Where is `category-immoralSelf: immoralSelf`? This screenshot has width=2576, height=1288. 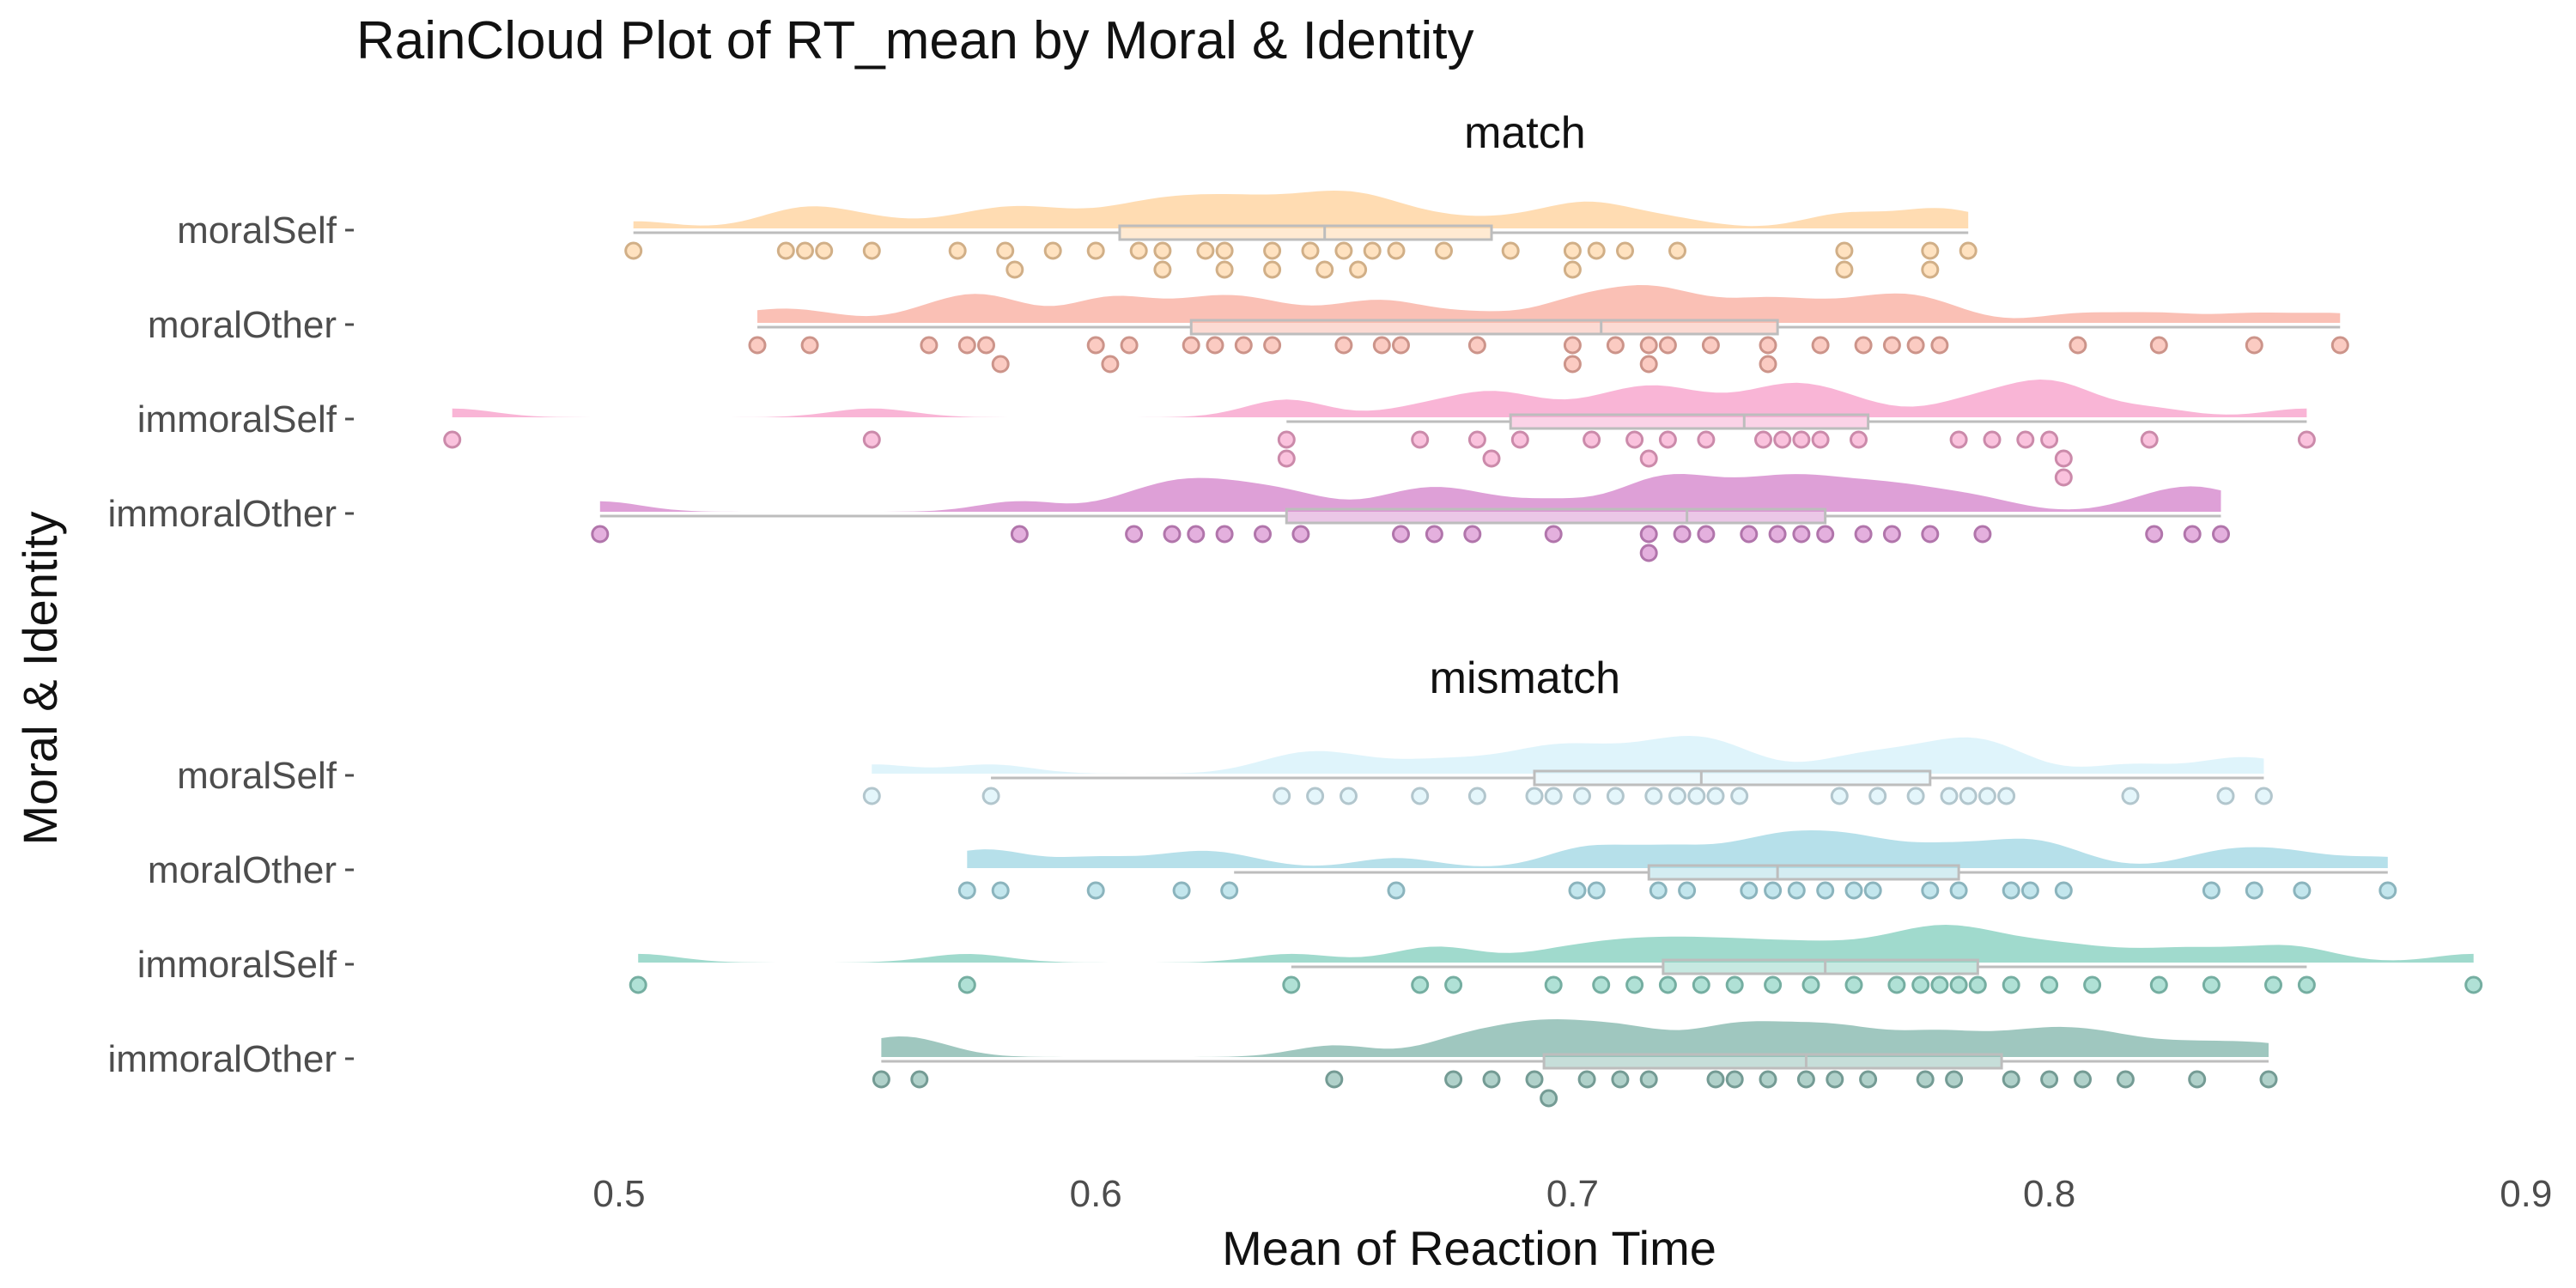 category-immoralSelf: immoralSelf is located at coordinates (1310, 959).